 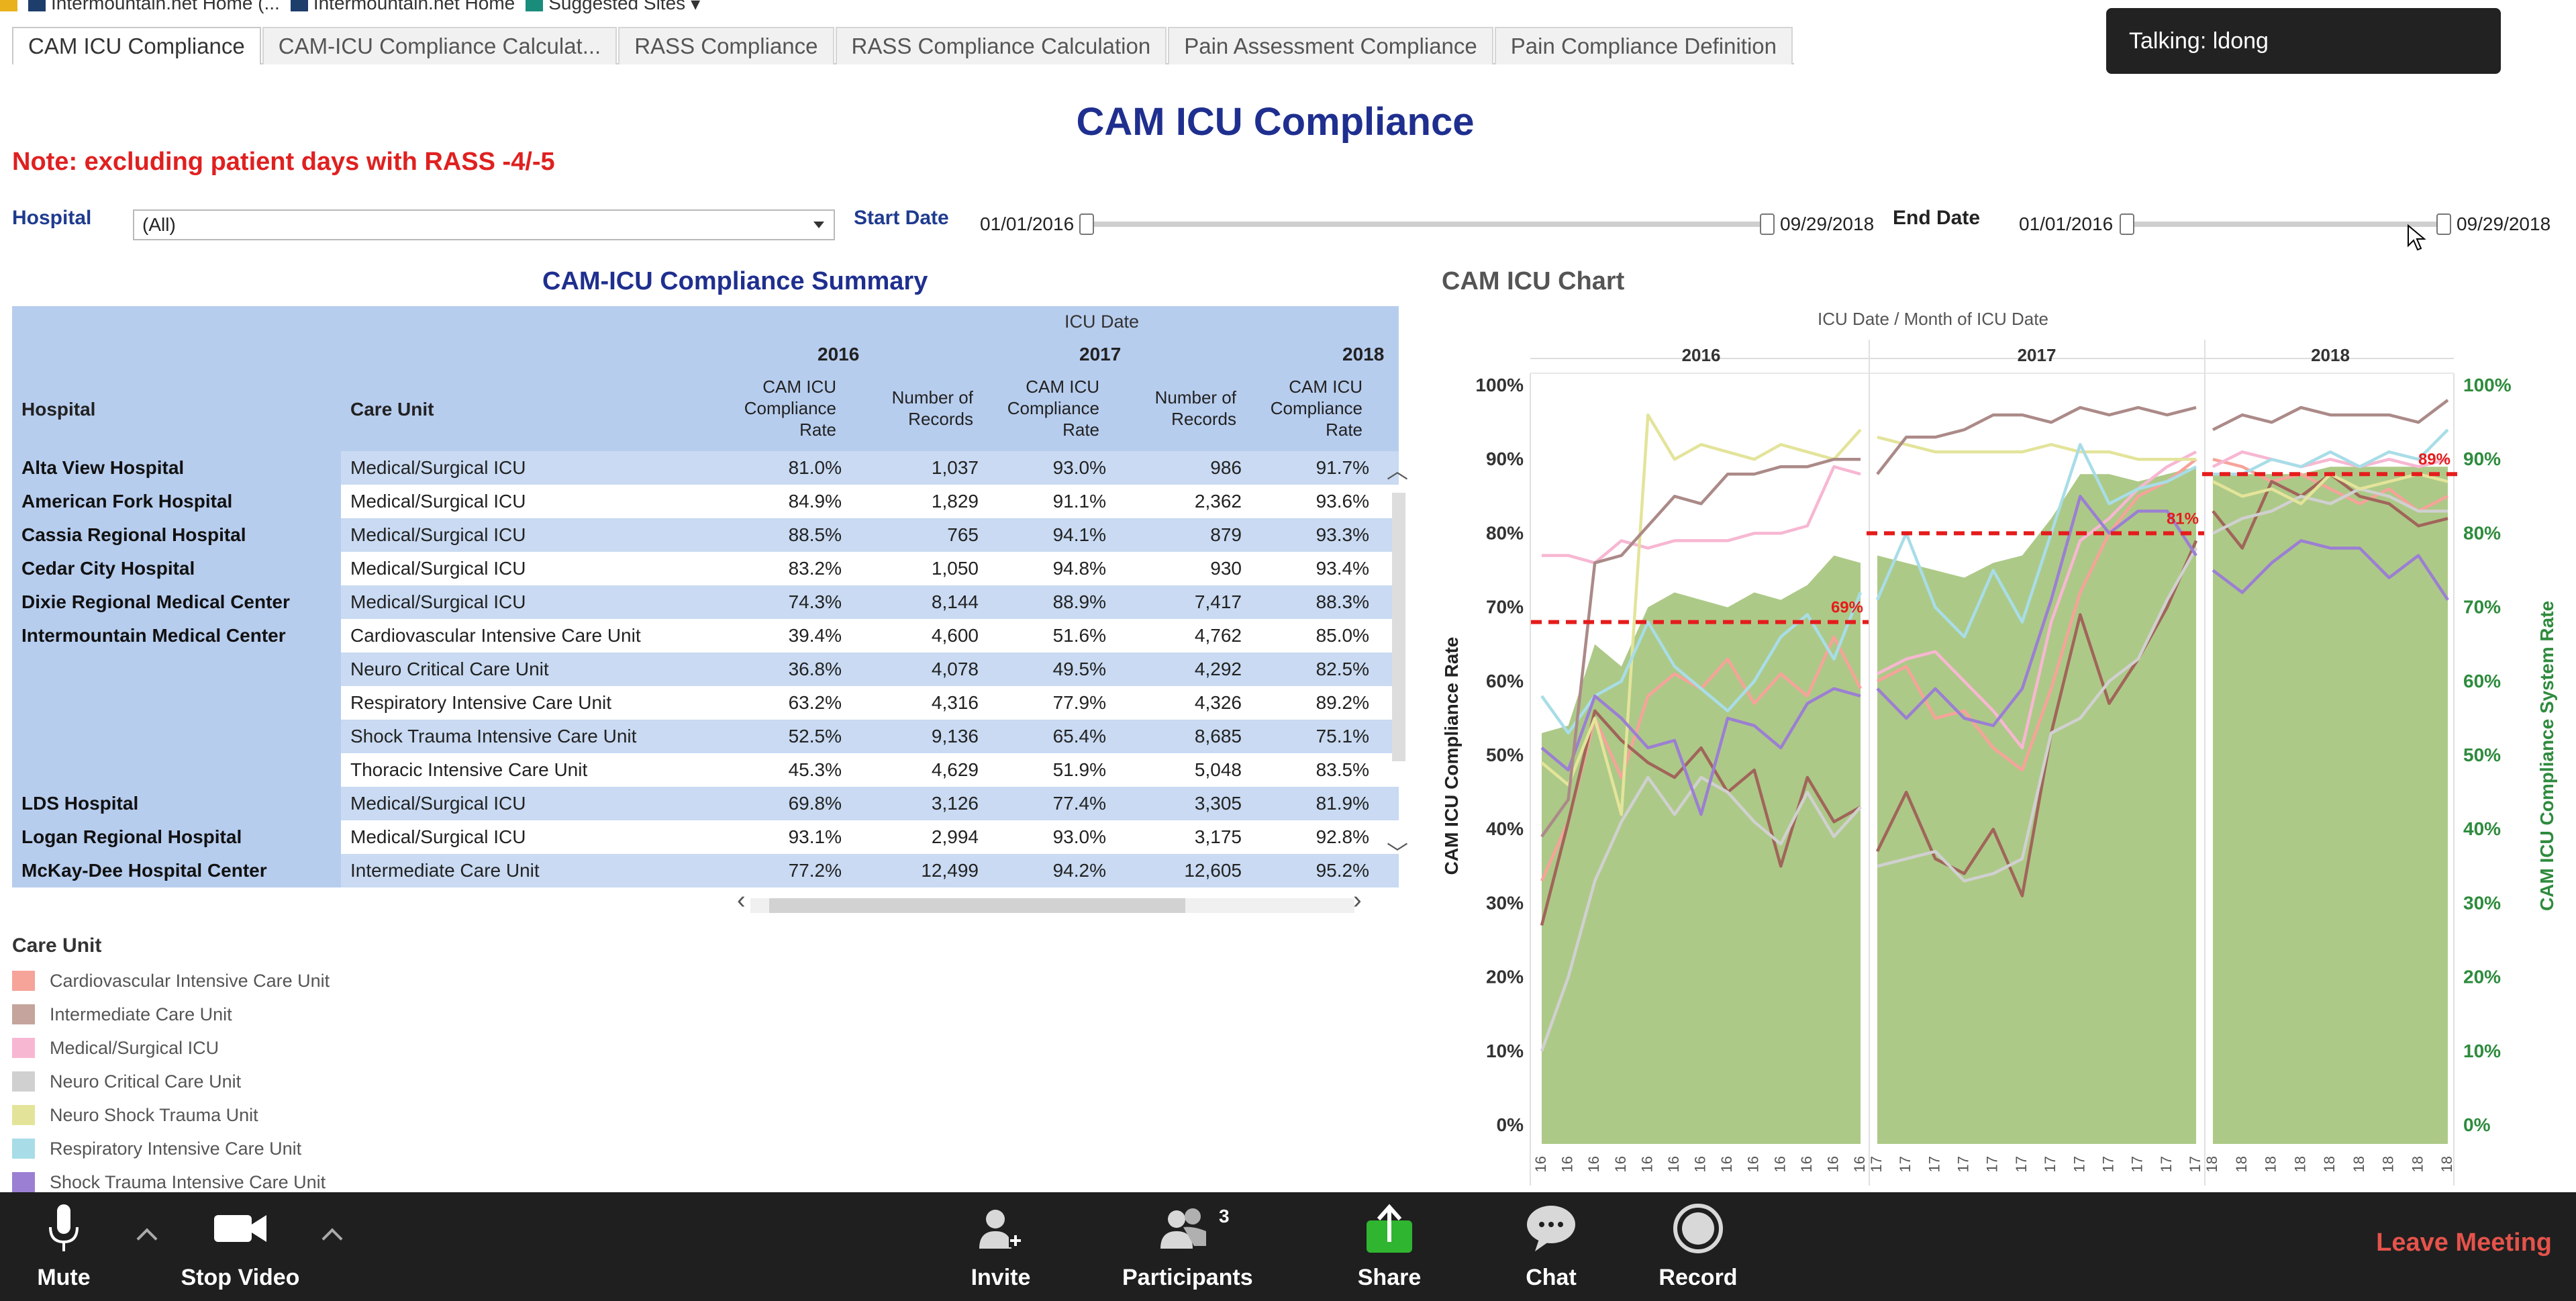 What do you see at coordinates (1398, 471) in the screenshot?
I see `scroll-up-icon: ︿` at bounding box center [1398, 471].